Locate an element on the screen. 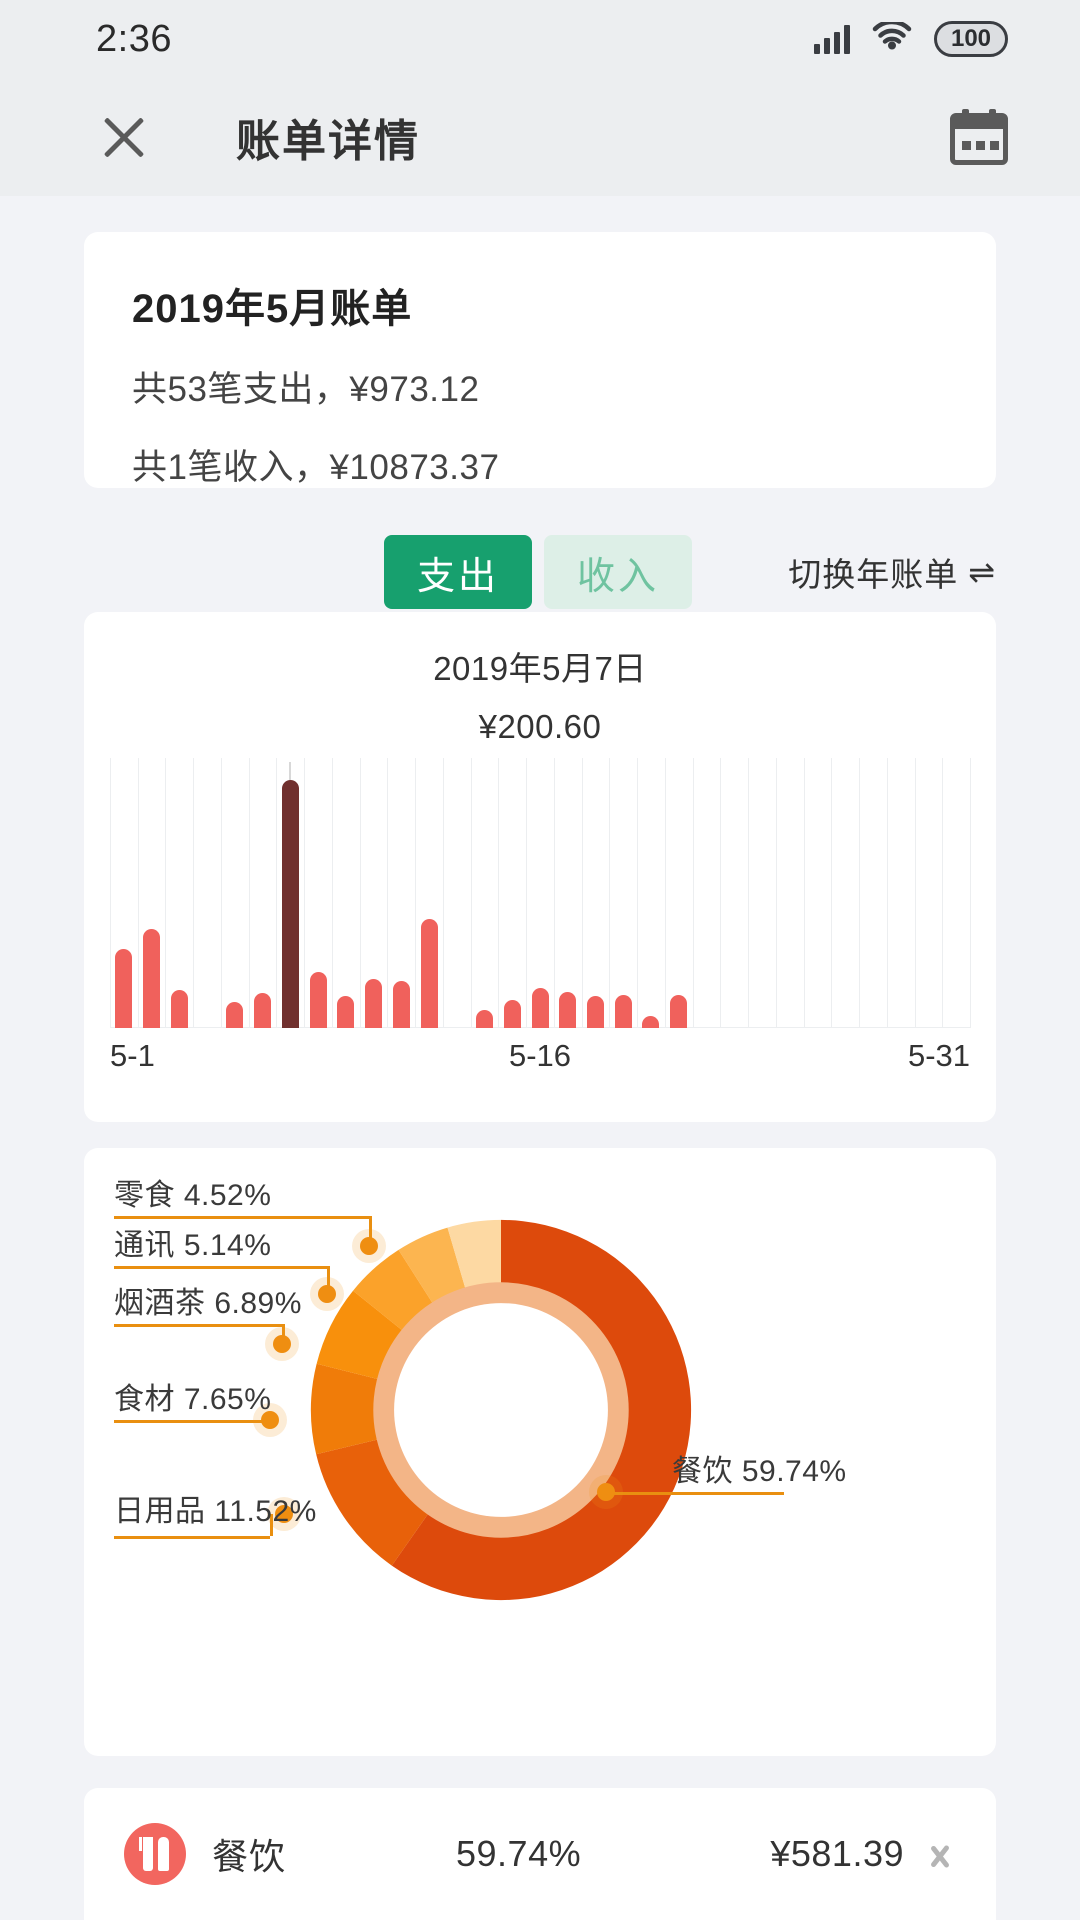  summary-title: 2019年5月账单 is located at coordinates (272, 309).